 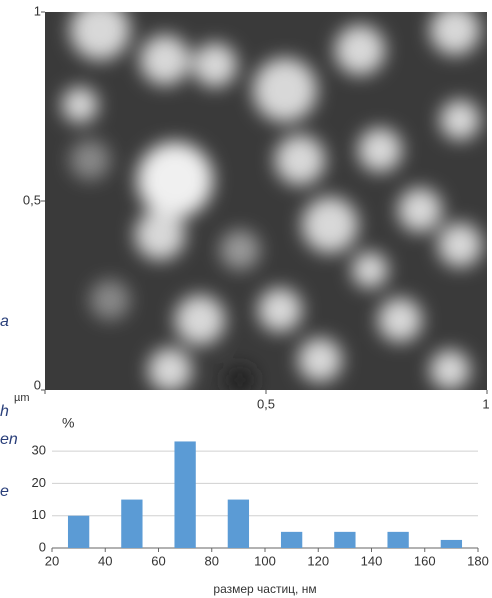 What do you see at coordinates (266, 403) in the screenshot?
I see `x-tick-label: 0,5` at bounding box center [266, 403].